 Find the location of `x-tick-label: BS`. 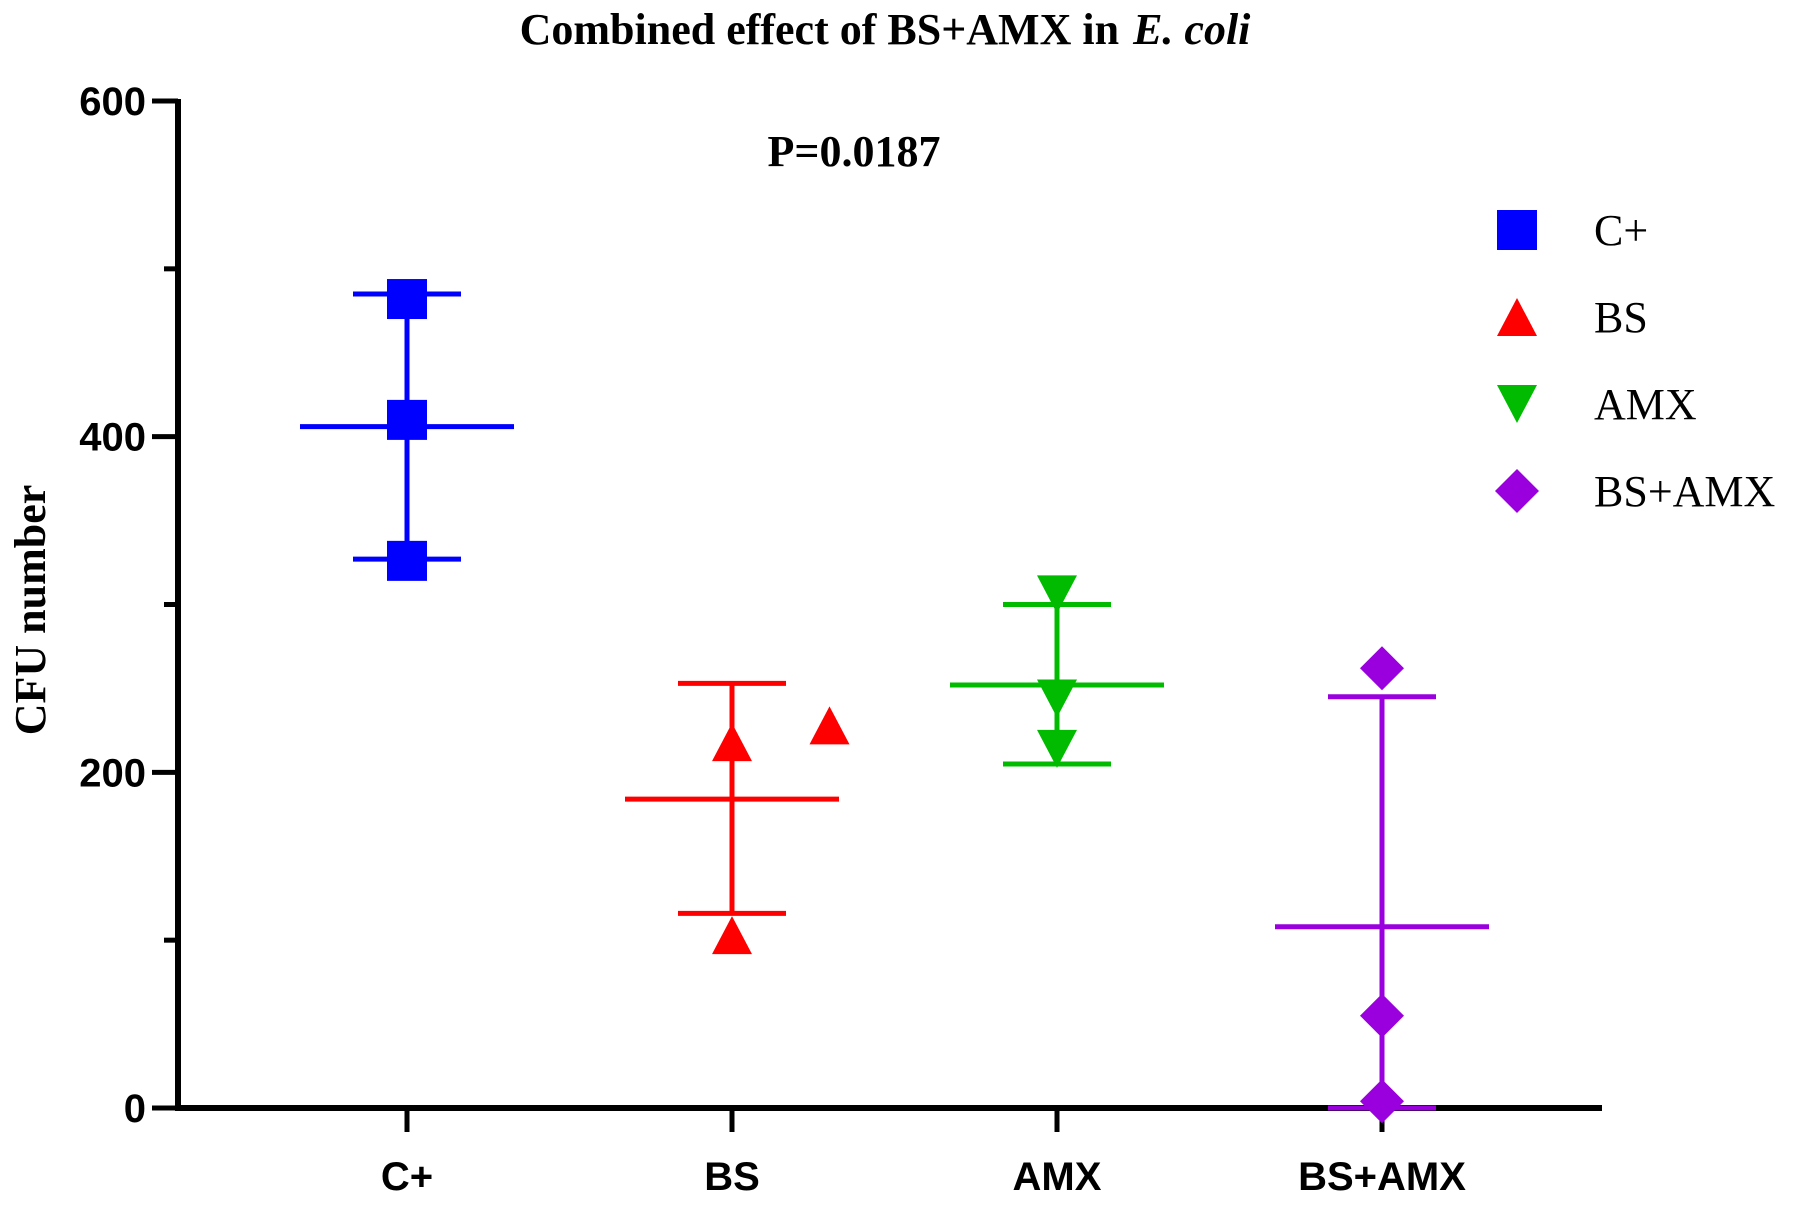

x-tick-label: BS is located at coordinates (732, 1177).